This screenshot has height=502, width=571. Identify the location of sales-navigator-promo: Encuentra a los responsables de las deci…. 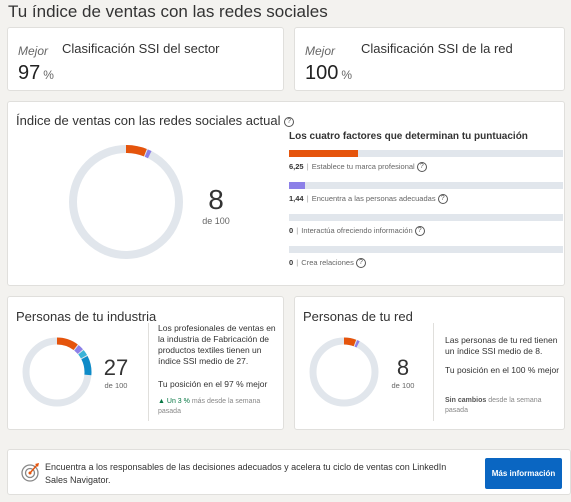
(289, 472).